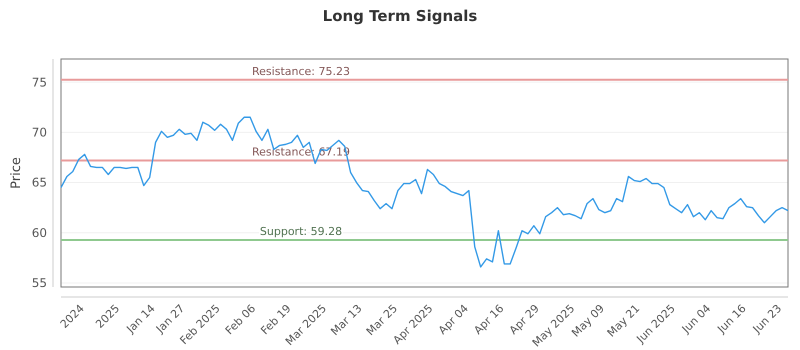 The height and width of the screenshot is (350, 800). I want to click on x-tick-label: Mar 13, so click(346, 320).